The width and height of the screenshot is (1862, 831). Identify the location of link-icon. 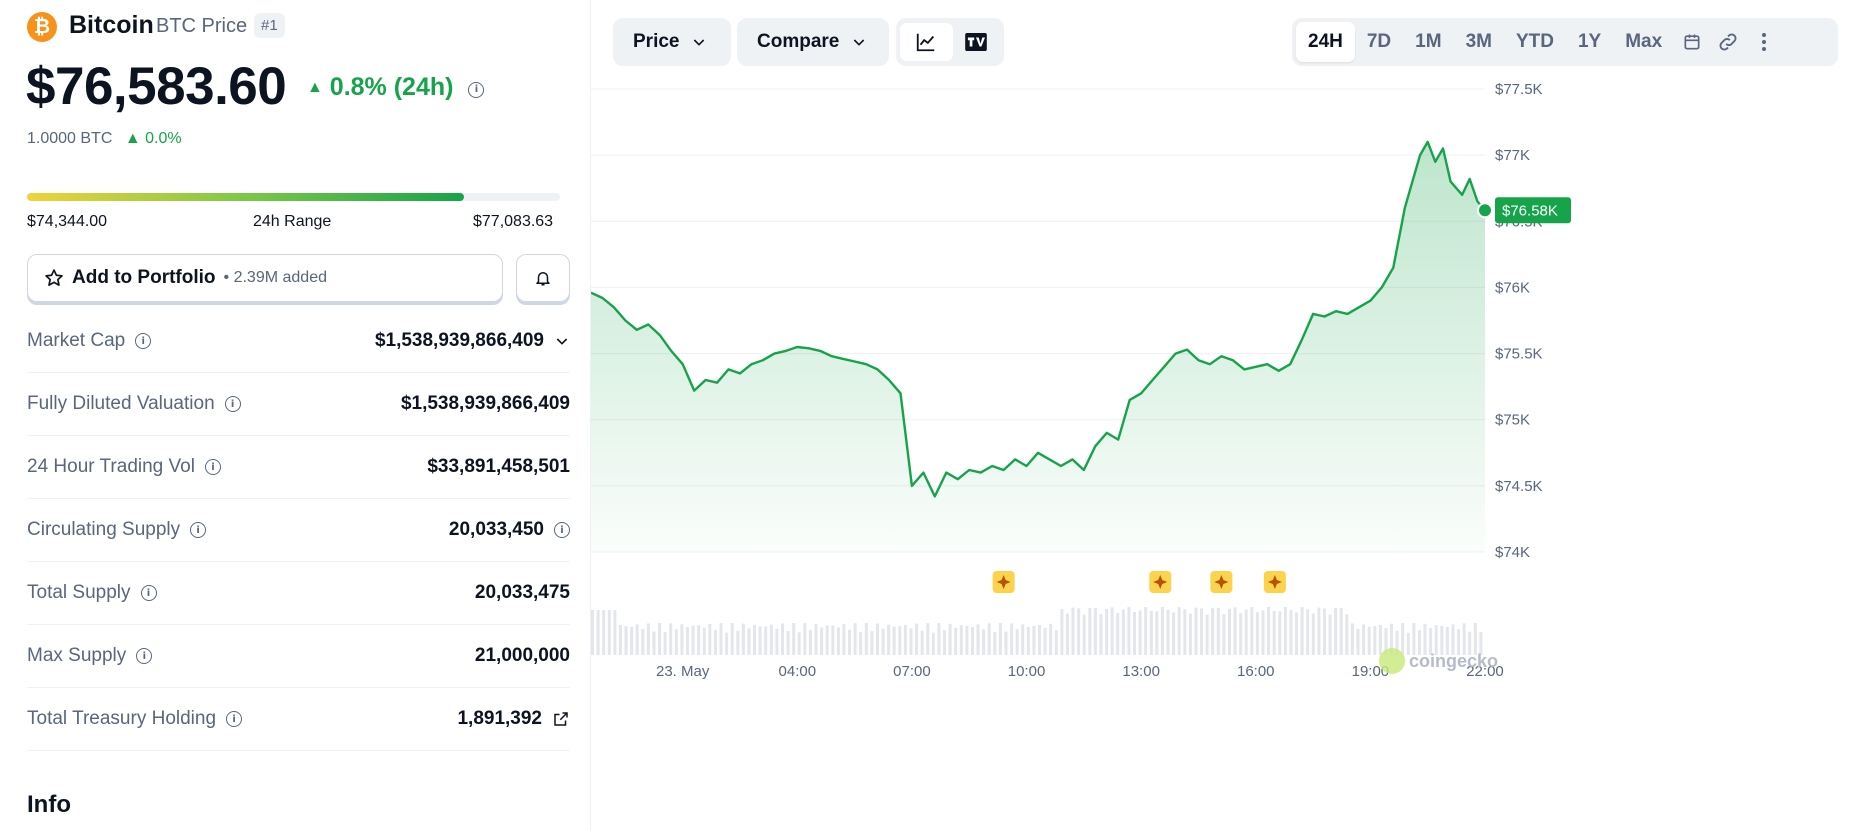
(1728, 42).